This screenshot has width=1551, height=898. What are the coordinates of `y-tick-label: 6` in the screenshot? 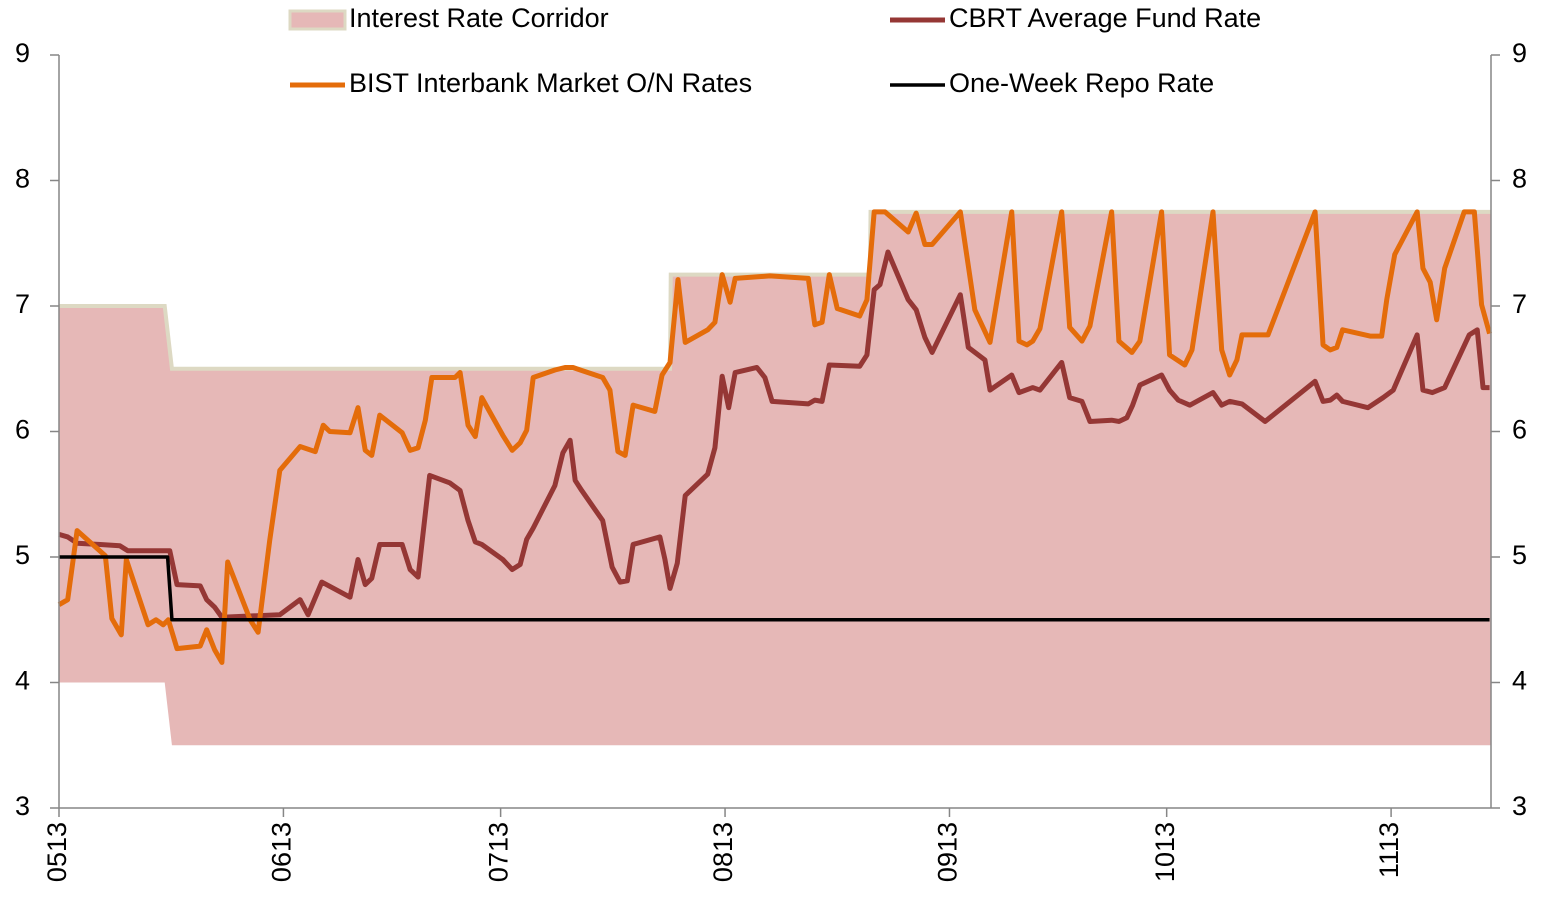 It's located at (22, 430).